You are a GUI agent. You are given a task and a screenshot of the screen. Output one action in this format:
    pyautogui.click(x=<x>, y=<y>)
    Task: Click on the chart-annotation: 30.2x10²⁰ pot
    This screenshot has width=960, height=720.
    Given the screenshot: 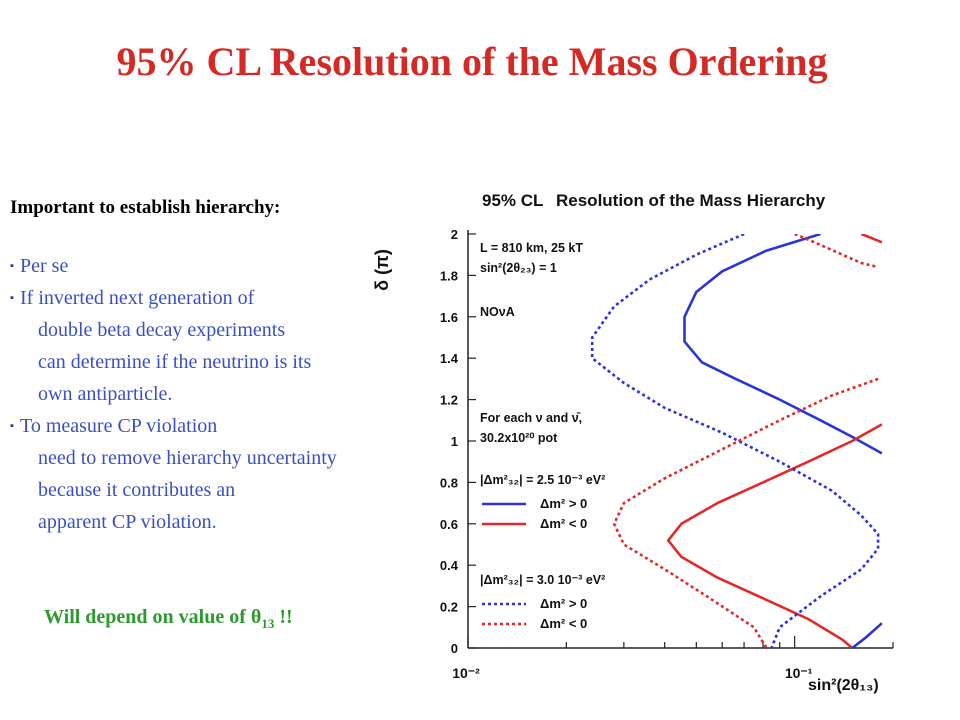 What is the action you would take?
    pyautogui.click(x=519, y=438)
    